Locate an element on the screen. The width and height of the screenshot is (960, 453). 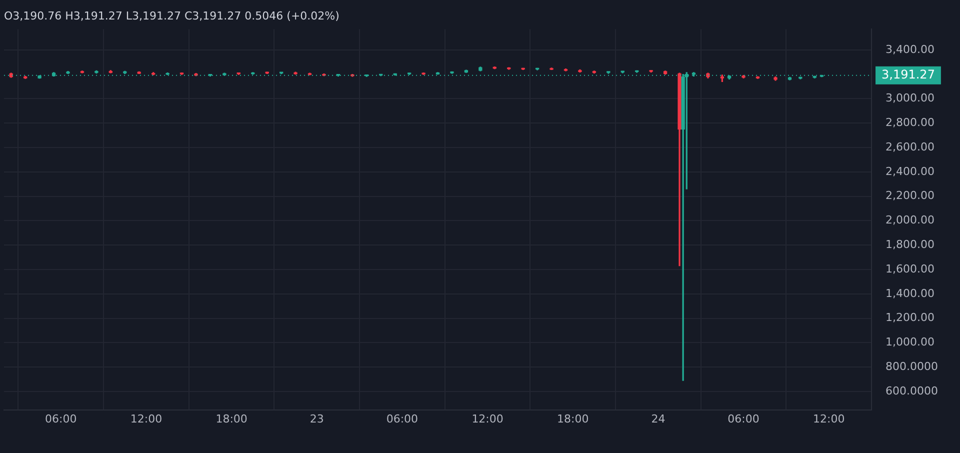
y-tick-label: 2,600.00 is located at coordinates (910, 147).